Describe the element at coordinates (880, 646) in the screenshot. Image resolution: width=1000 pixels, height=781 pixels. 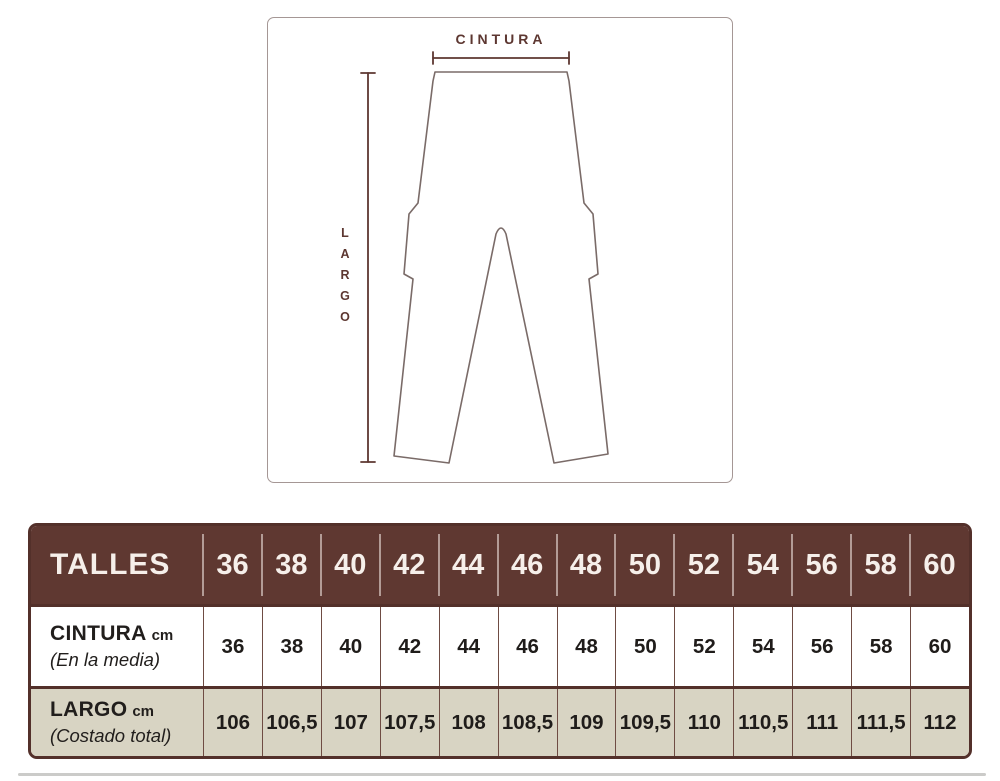
I see `cintura-value-cell: 58` at that location.